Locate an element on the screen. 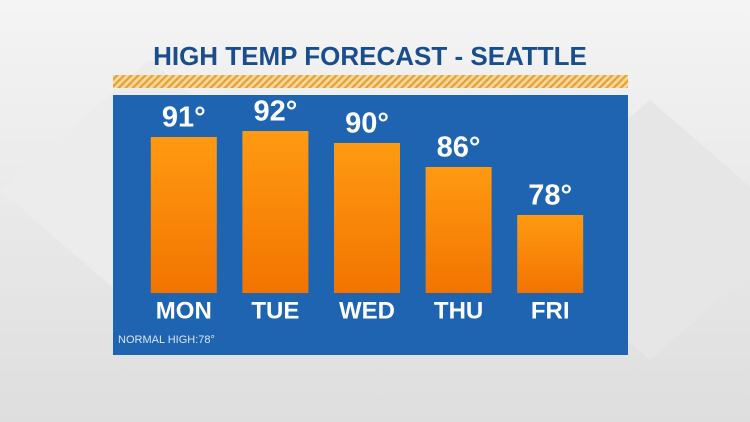 Image resolution: width=750 pixels, height=422 pixels. annotation: NORMAL HIGH:78° is located at coordinates (166, 340).